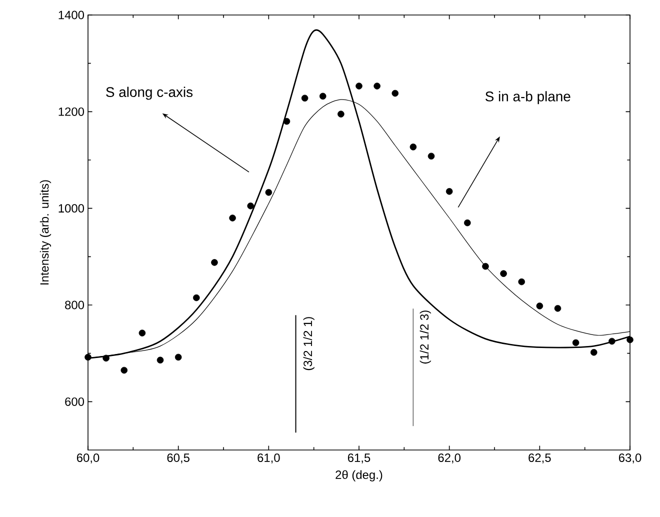 The width and height of the screenshot is (660, 517). What do you see at coordinates (71, 111) in the screenshot?
I see `y-tick-label: 1200` at bounding box center [71, 111].